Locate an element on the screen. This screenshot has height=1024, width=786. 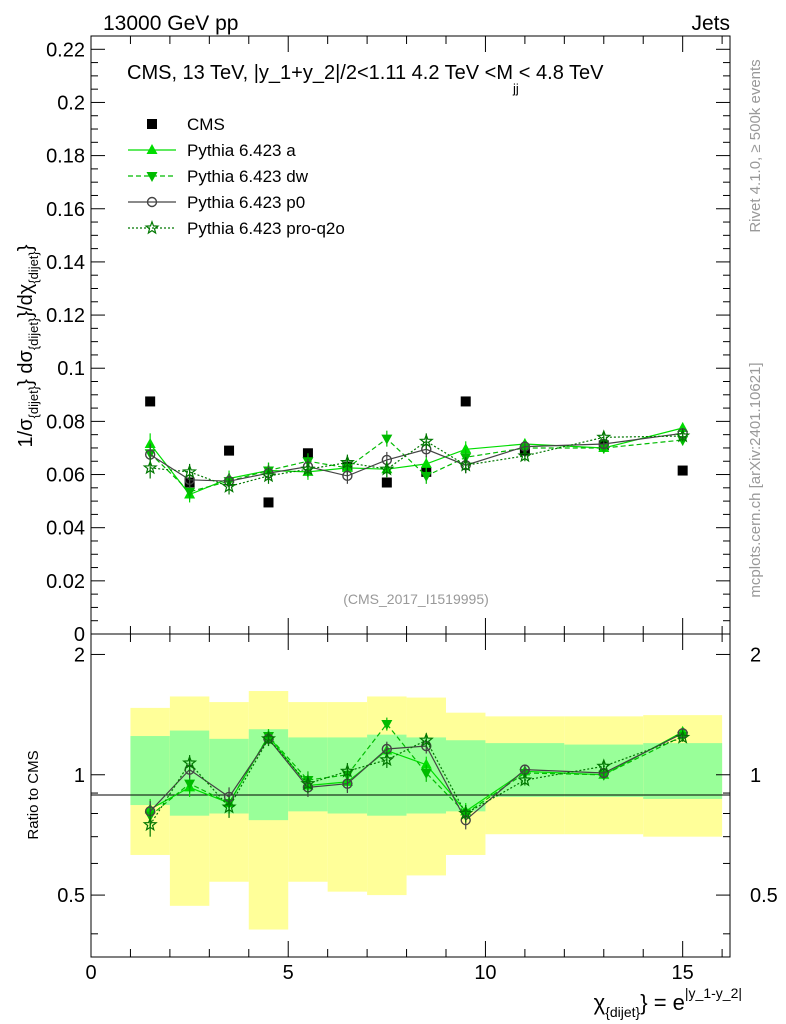
x-tick-label: 5 is located at coordinates (288, 973).